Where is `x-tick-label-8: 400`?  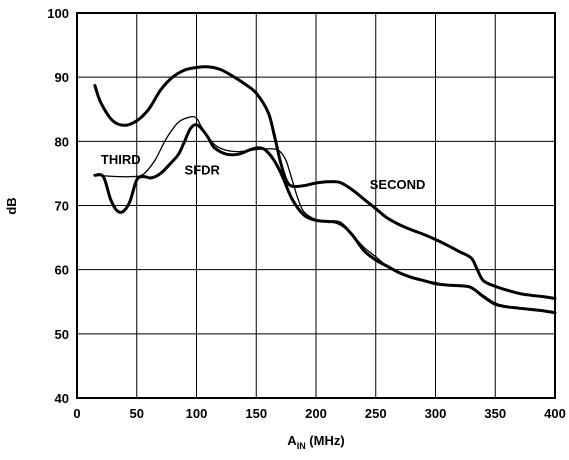
x-tick-label-8: 400 is located at coordinates (555, 413).